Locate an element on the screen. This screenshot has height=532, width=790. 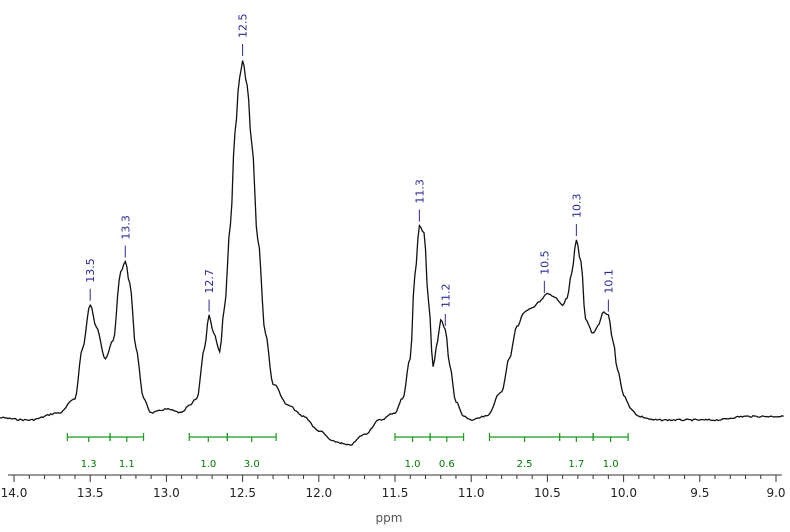
peak-label: 12.7 is located at coordinates (209, 281).